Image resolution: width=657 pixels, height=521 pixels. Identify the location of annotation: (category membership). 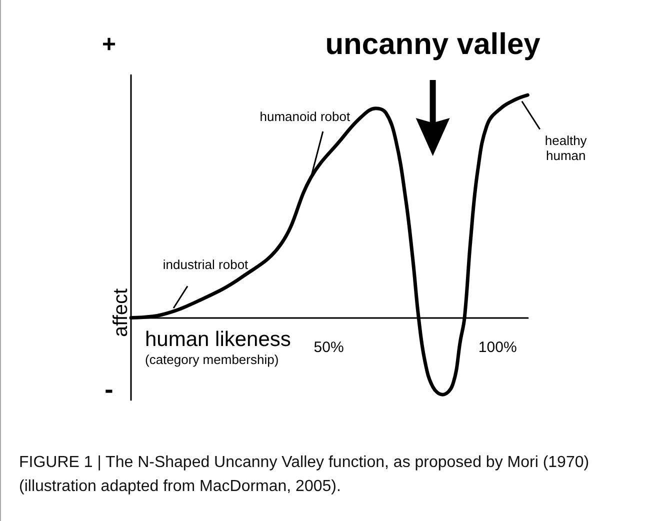
(212, 360).